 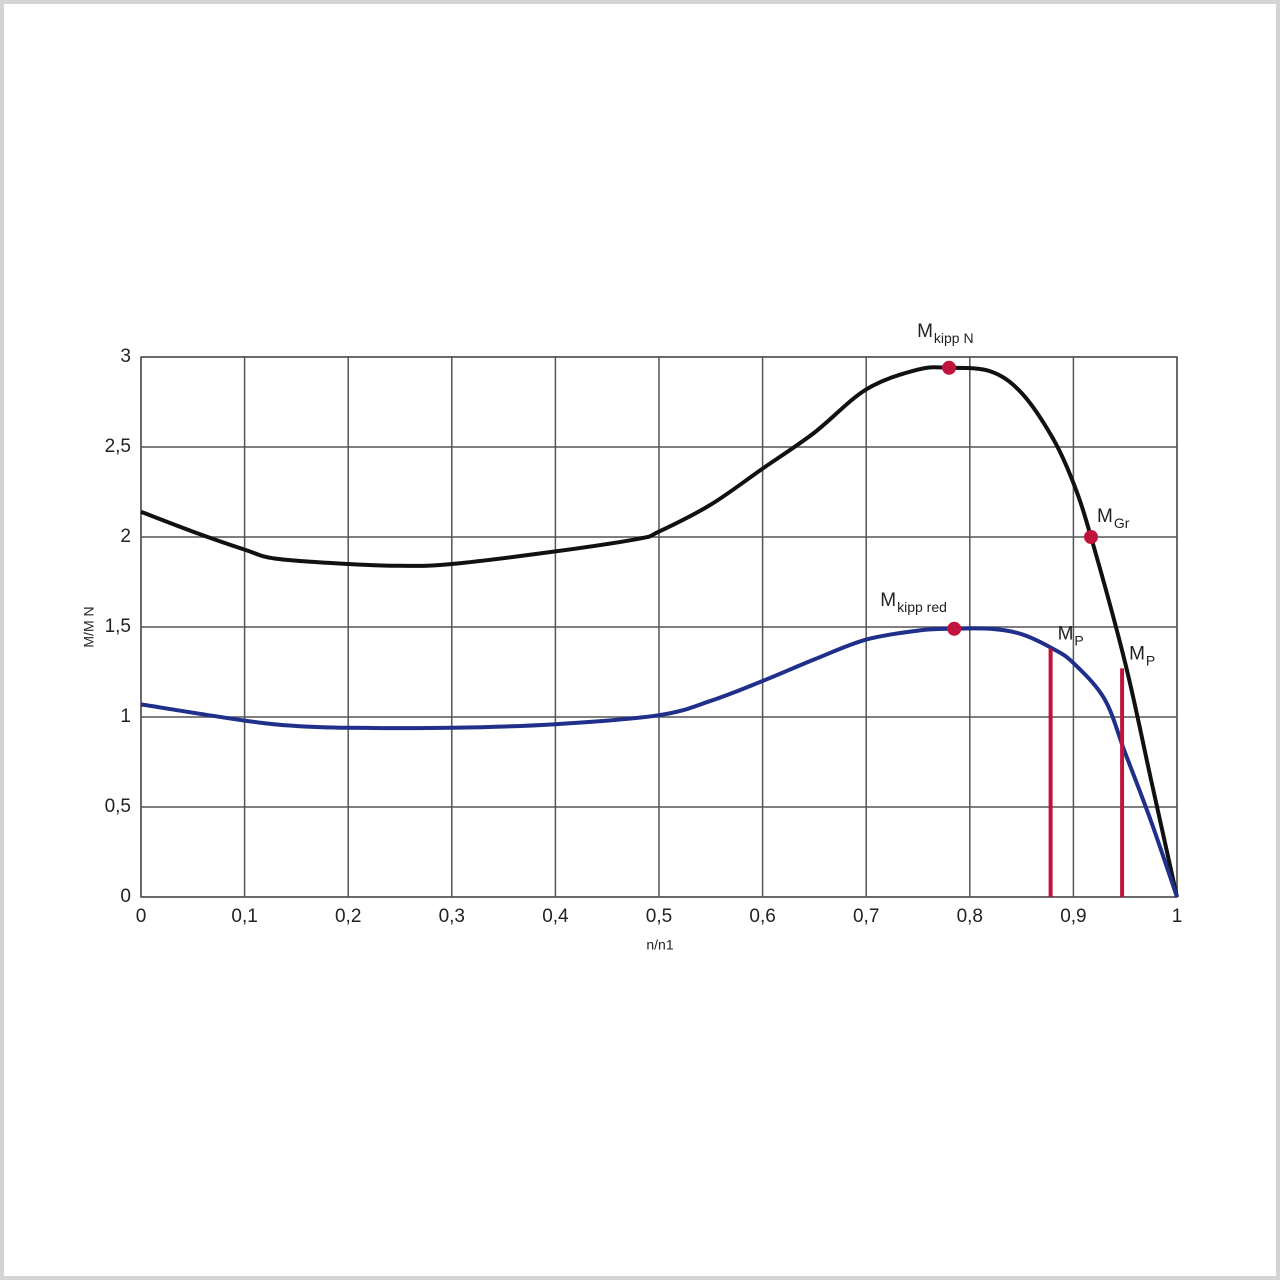 I want to click on y-tick-label: 2, so click(x=125, y=536).